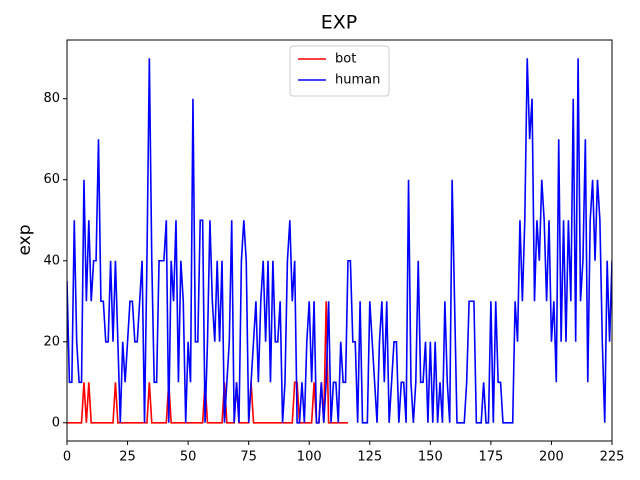 Image resolution: width=640 pixels, height=480 pixels. Describe the element at coordinates (67, 457) in the screenshot. I see `x-tick-label: 0` at that location.